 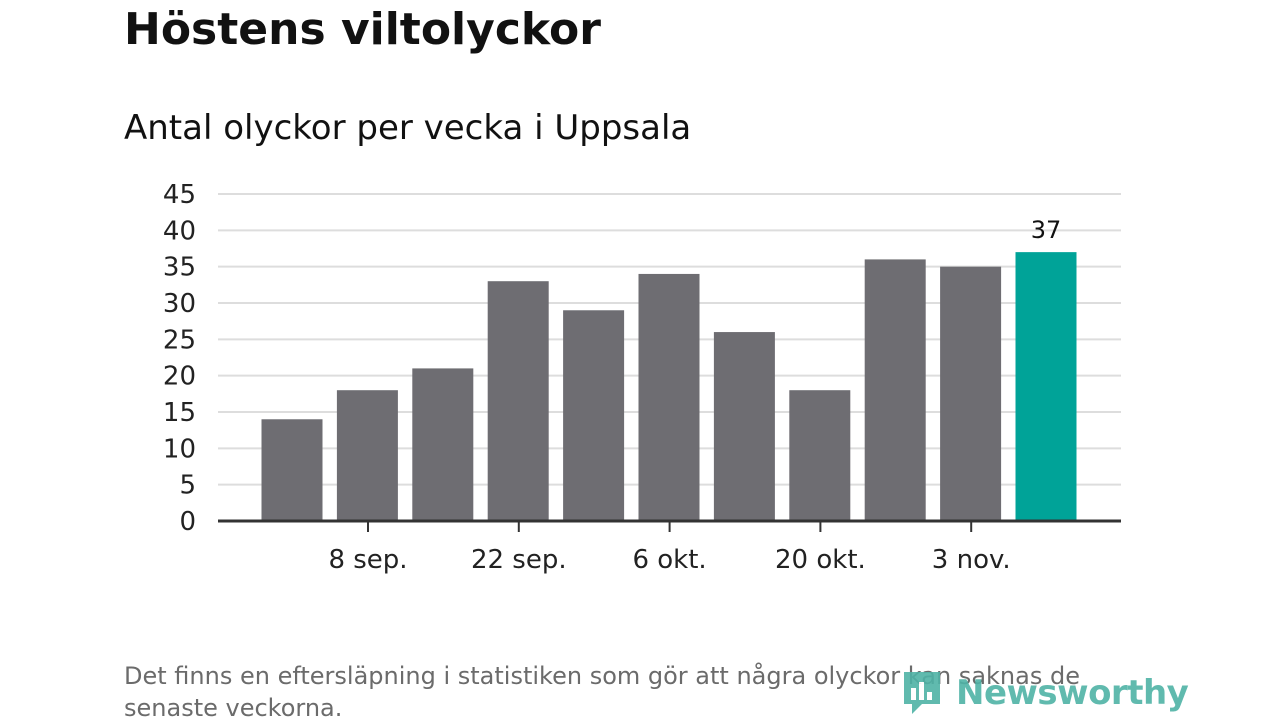 I want to click on y-tick-label: 5, so click(x=187, y=486).